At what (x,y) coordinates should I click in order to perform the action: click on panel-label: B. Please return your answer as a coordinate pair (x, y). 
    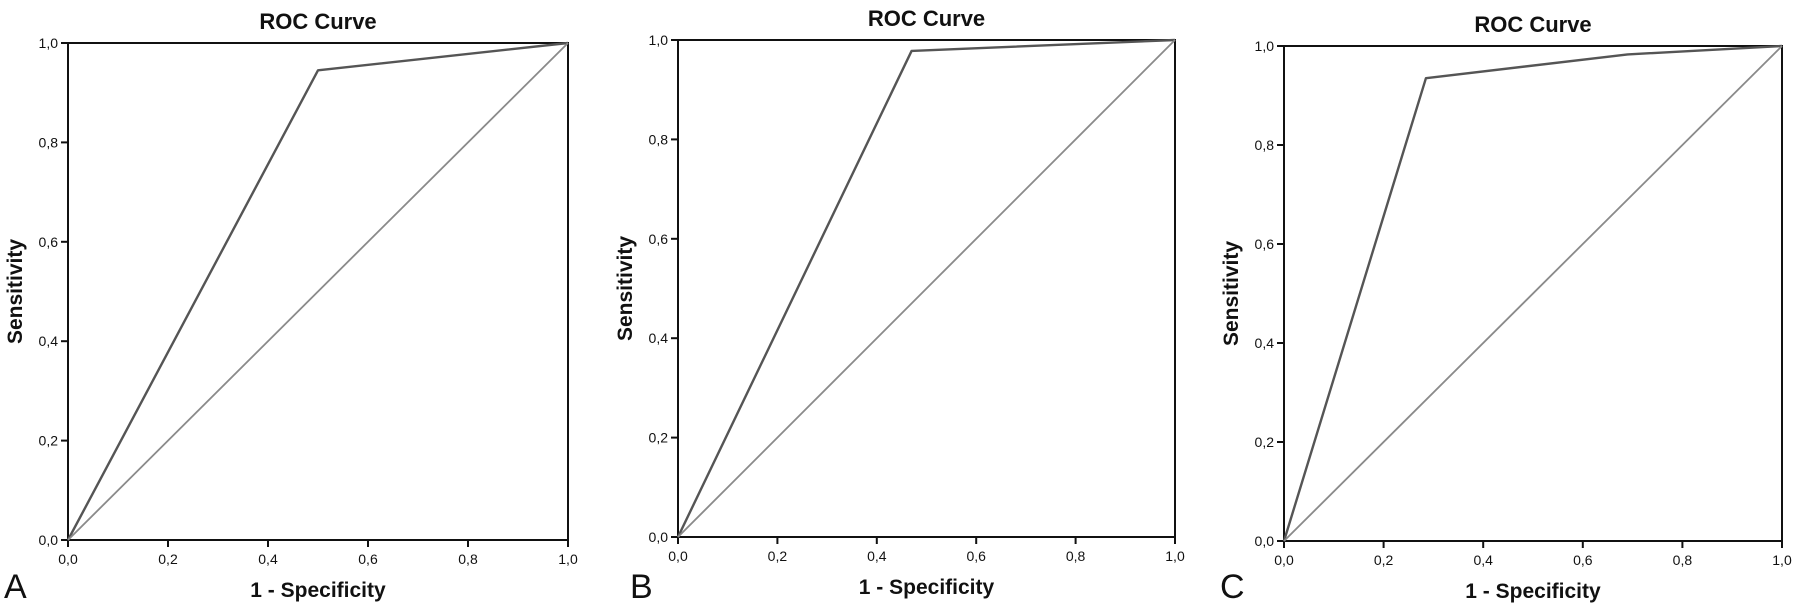
    Looking at the image, I should click on (641, 587).